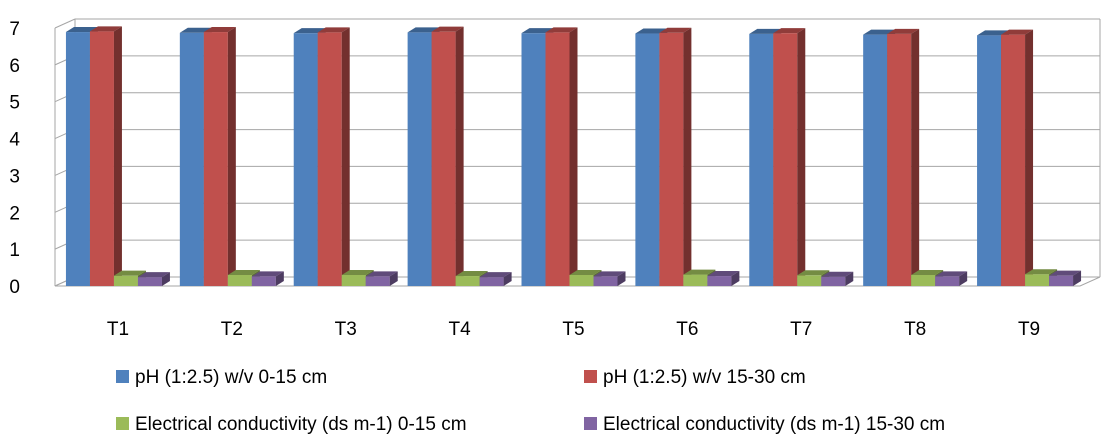 The width and height of the screenshot is (1112, 447). I want to click on y-tick-label: 6, so click(14, 66).